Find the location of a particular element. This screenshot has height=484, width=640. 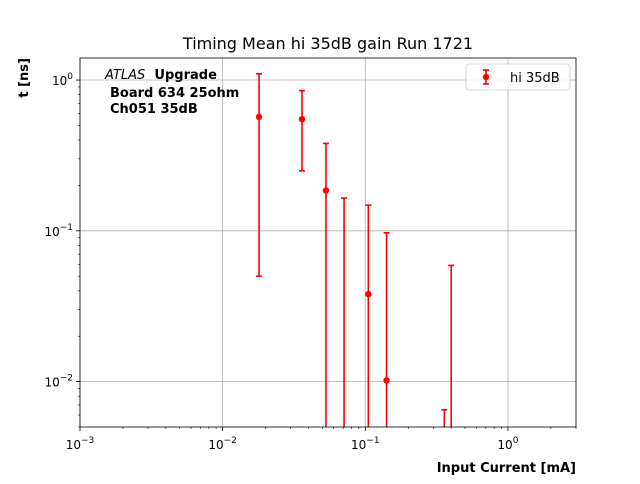

channel-label: Ch051 35dB is located at coordinates (154, 109).